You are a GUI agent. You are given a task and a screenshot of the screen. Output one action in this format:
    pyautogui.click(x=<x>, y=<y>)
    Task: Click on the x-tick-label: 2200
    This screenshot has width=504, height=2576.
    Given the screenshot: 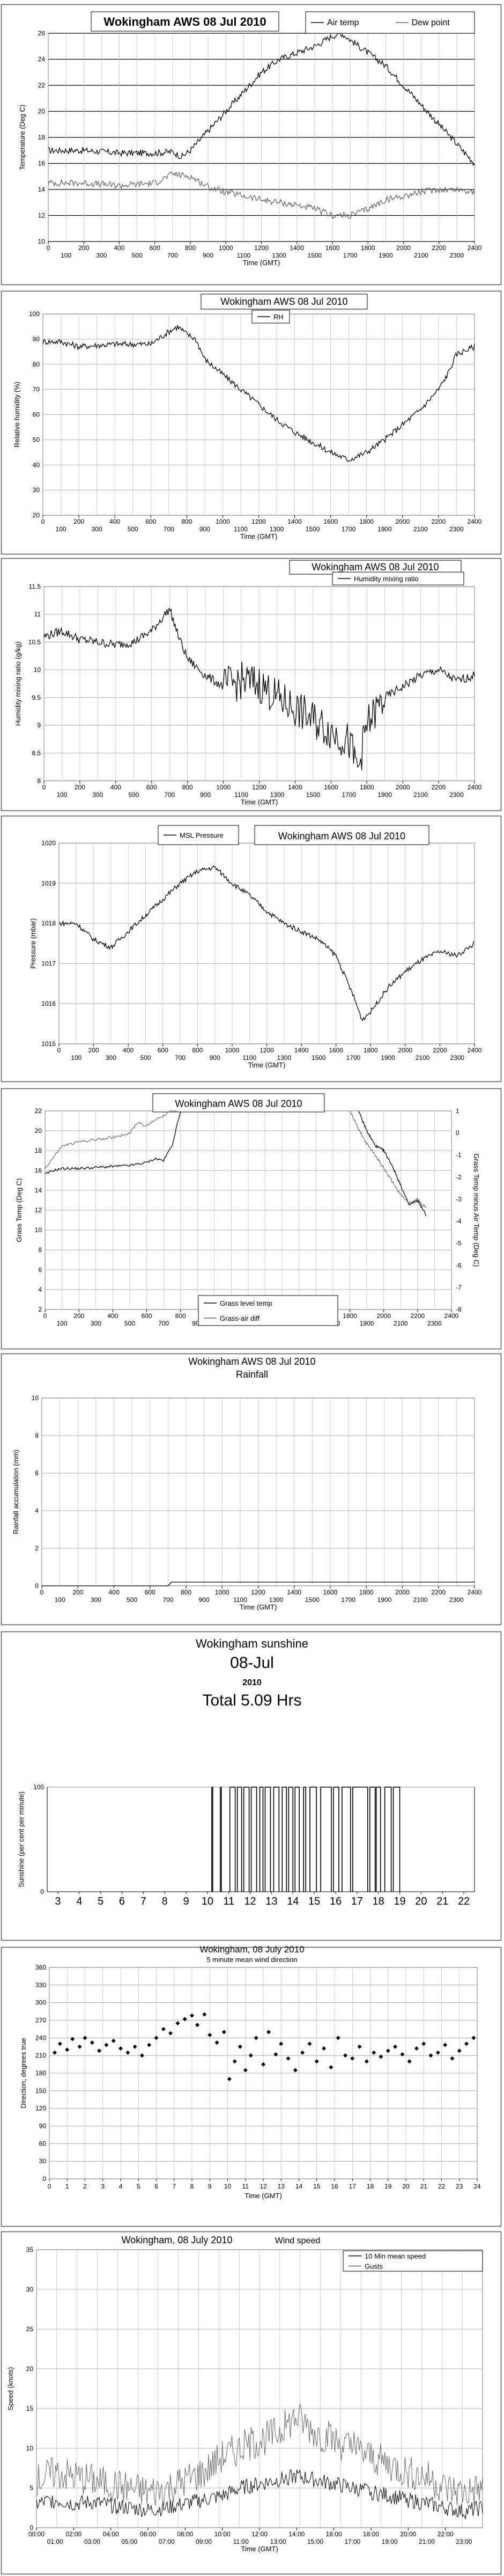 What is the action you would take?
    pyautogui.click(x=439, y=521)
    